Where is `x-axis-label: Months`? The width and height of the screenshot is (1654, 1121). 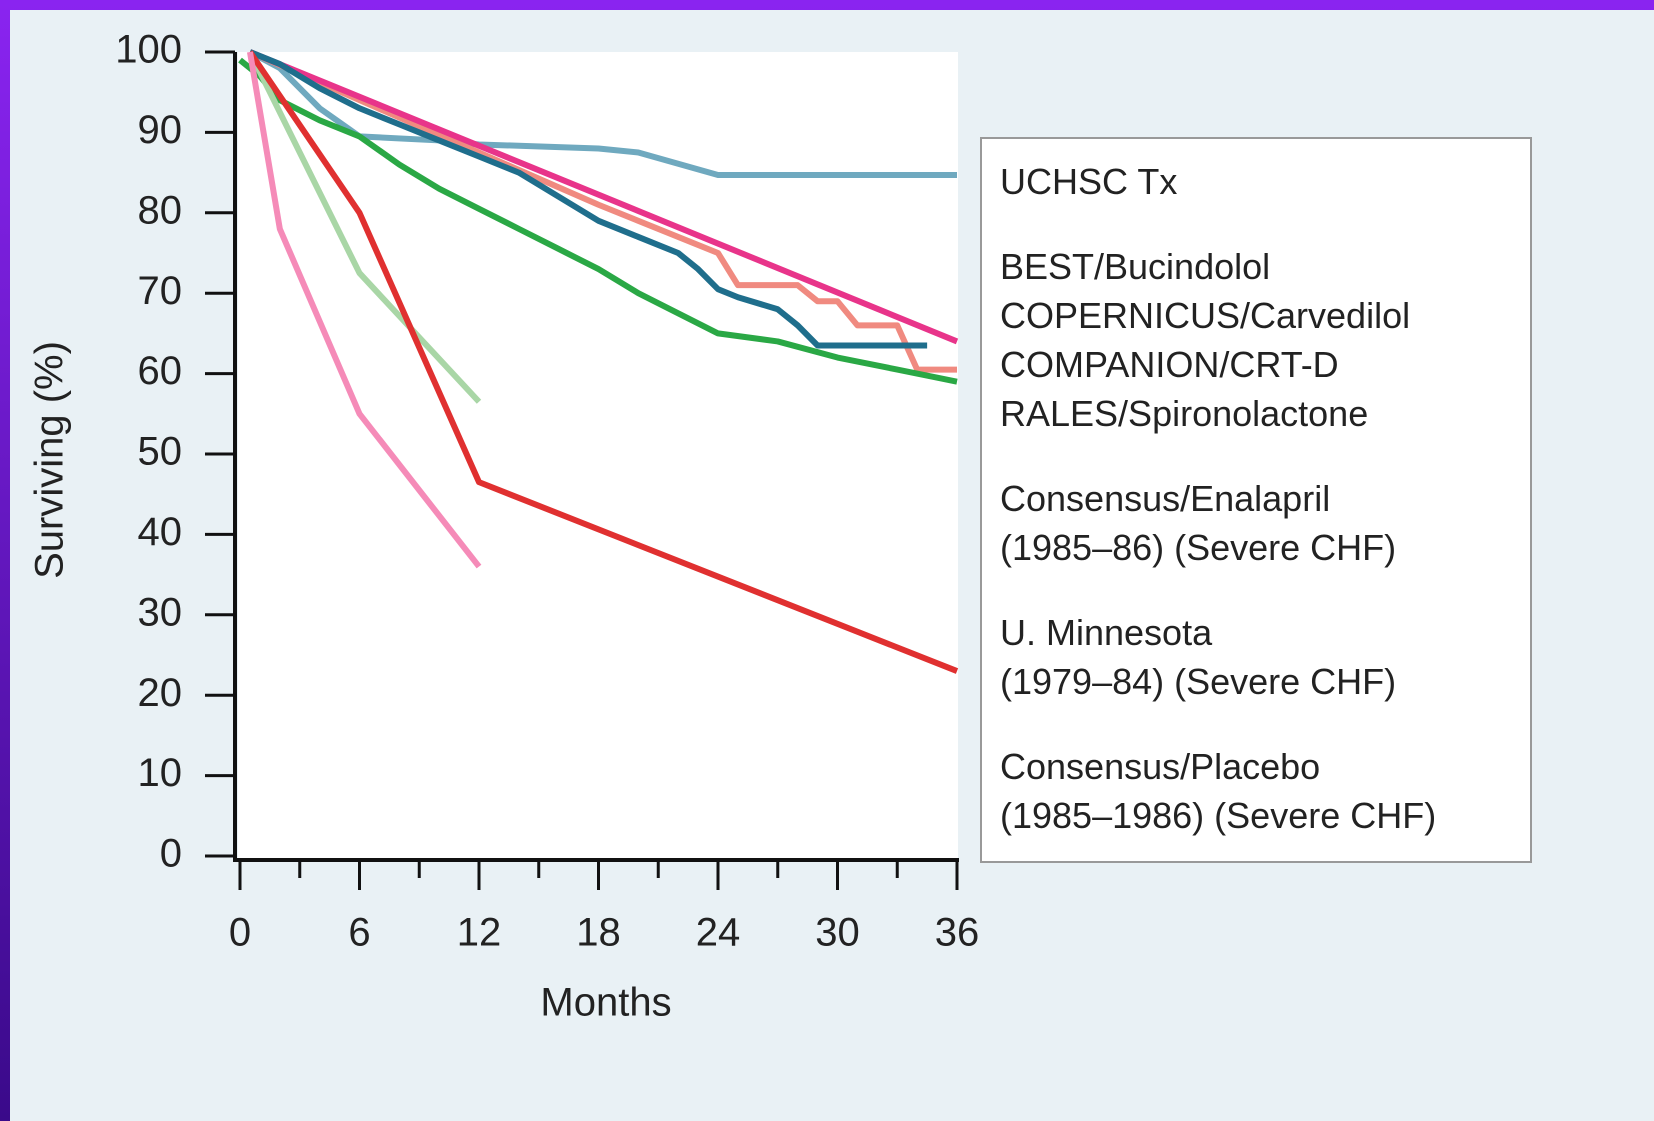 x-axis-label: Months is located at coordinates (605, 1003).